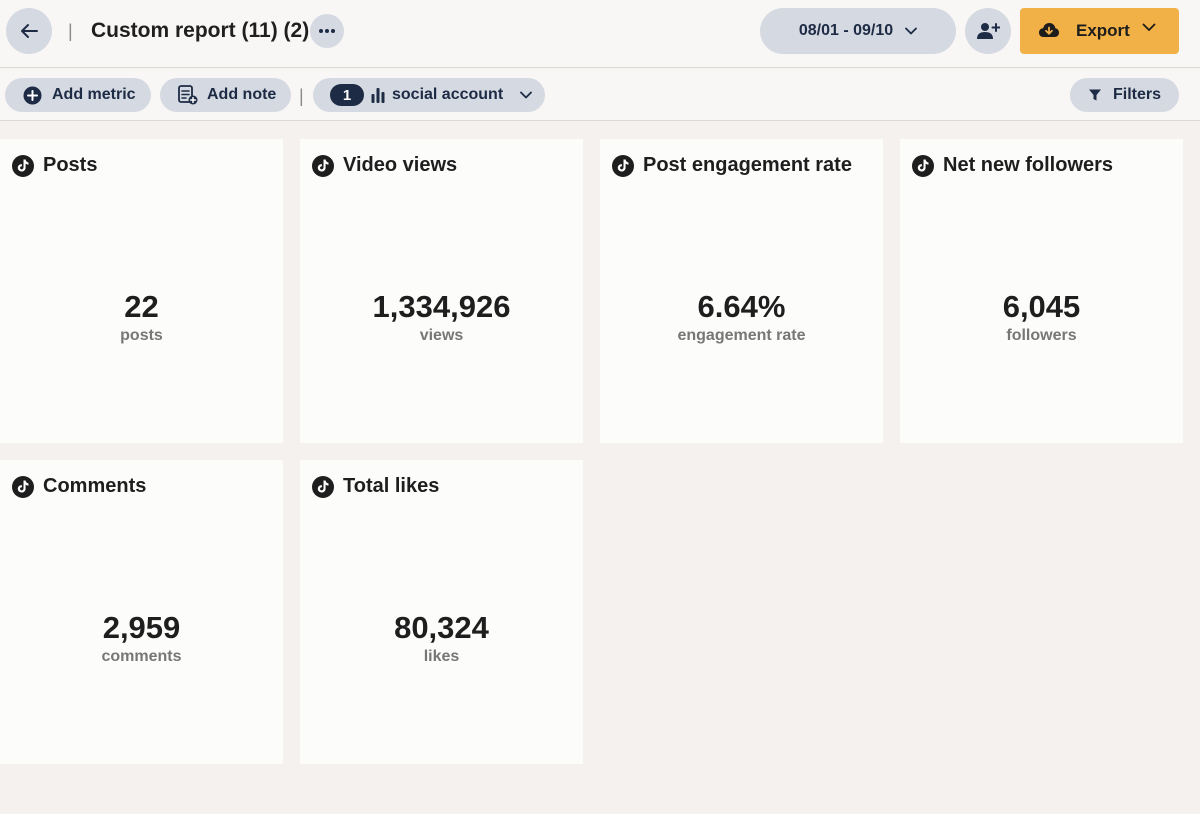  Describe the element at coordinates (441, 335) in the screenshot. I see `metric-unit: views` at that location.